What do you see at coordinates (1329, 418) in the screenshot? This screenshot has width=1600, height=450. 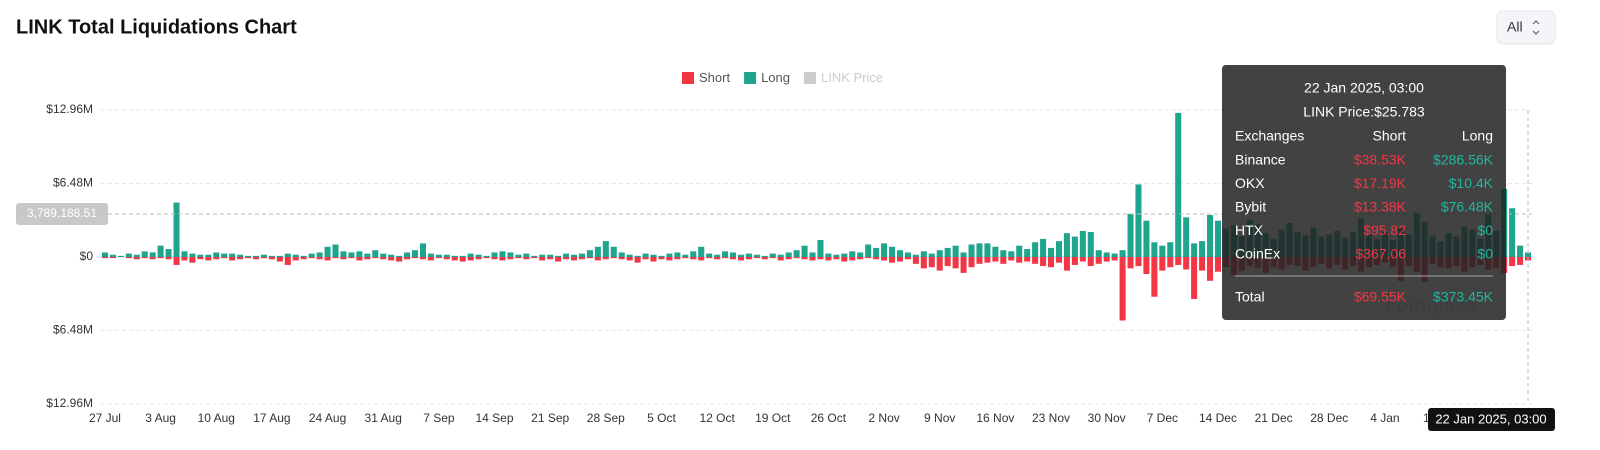 I see `x-tick-label: 28 Dec` at bounding box center [1329, 418].